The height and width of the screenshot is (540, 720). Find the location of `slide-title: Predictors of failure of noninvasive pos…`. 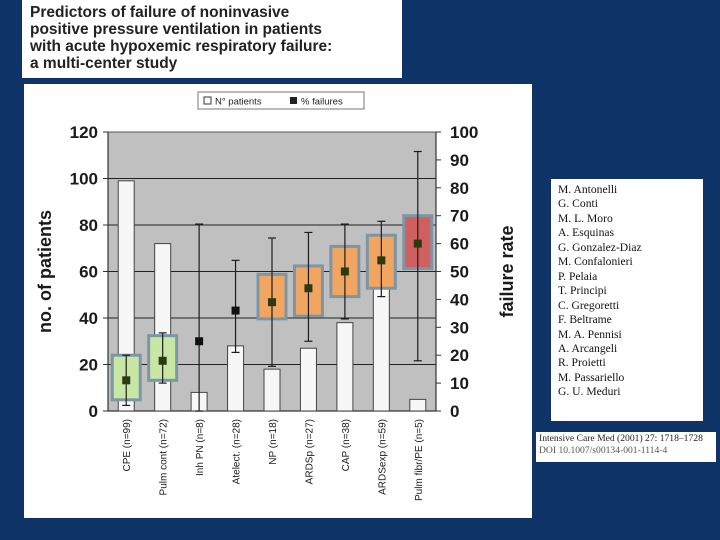

slide-title: Predictors of failure of noninvasive pos… is located at coordinates (212, 39).